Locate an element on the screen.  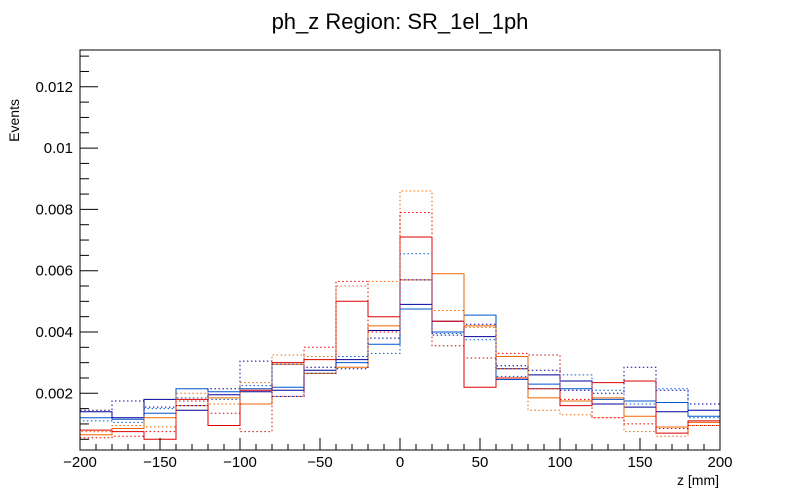
y-tick-label: 0.004 is located at coordinates (54, 332).